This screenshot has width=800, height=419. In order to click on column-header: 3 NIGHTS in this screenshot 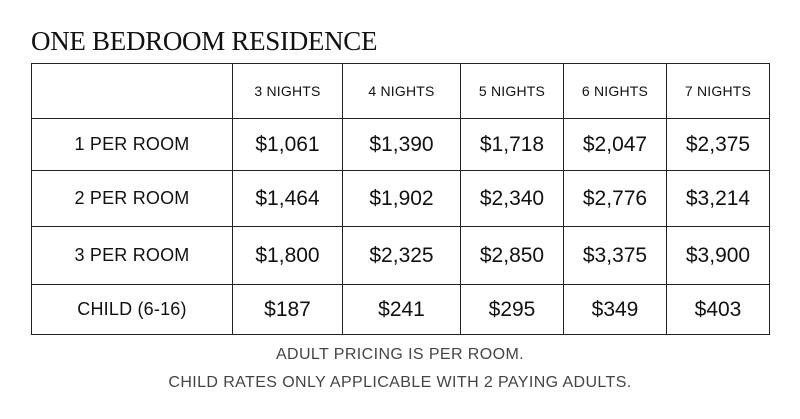, I will do `click(287, 91)`.